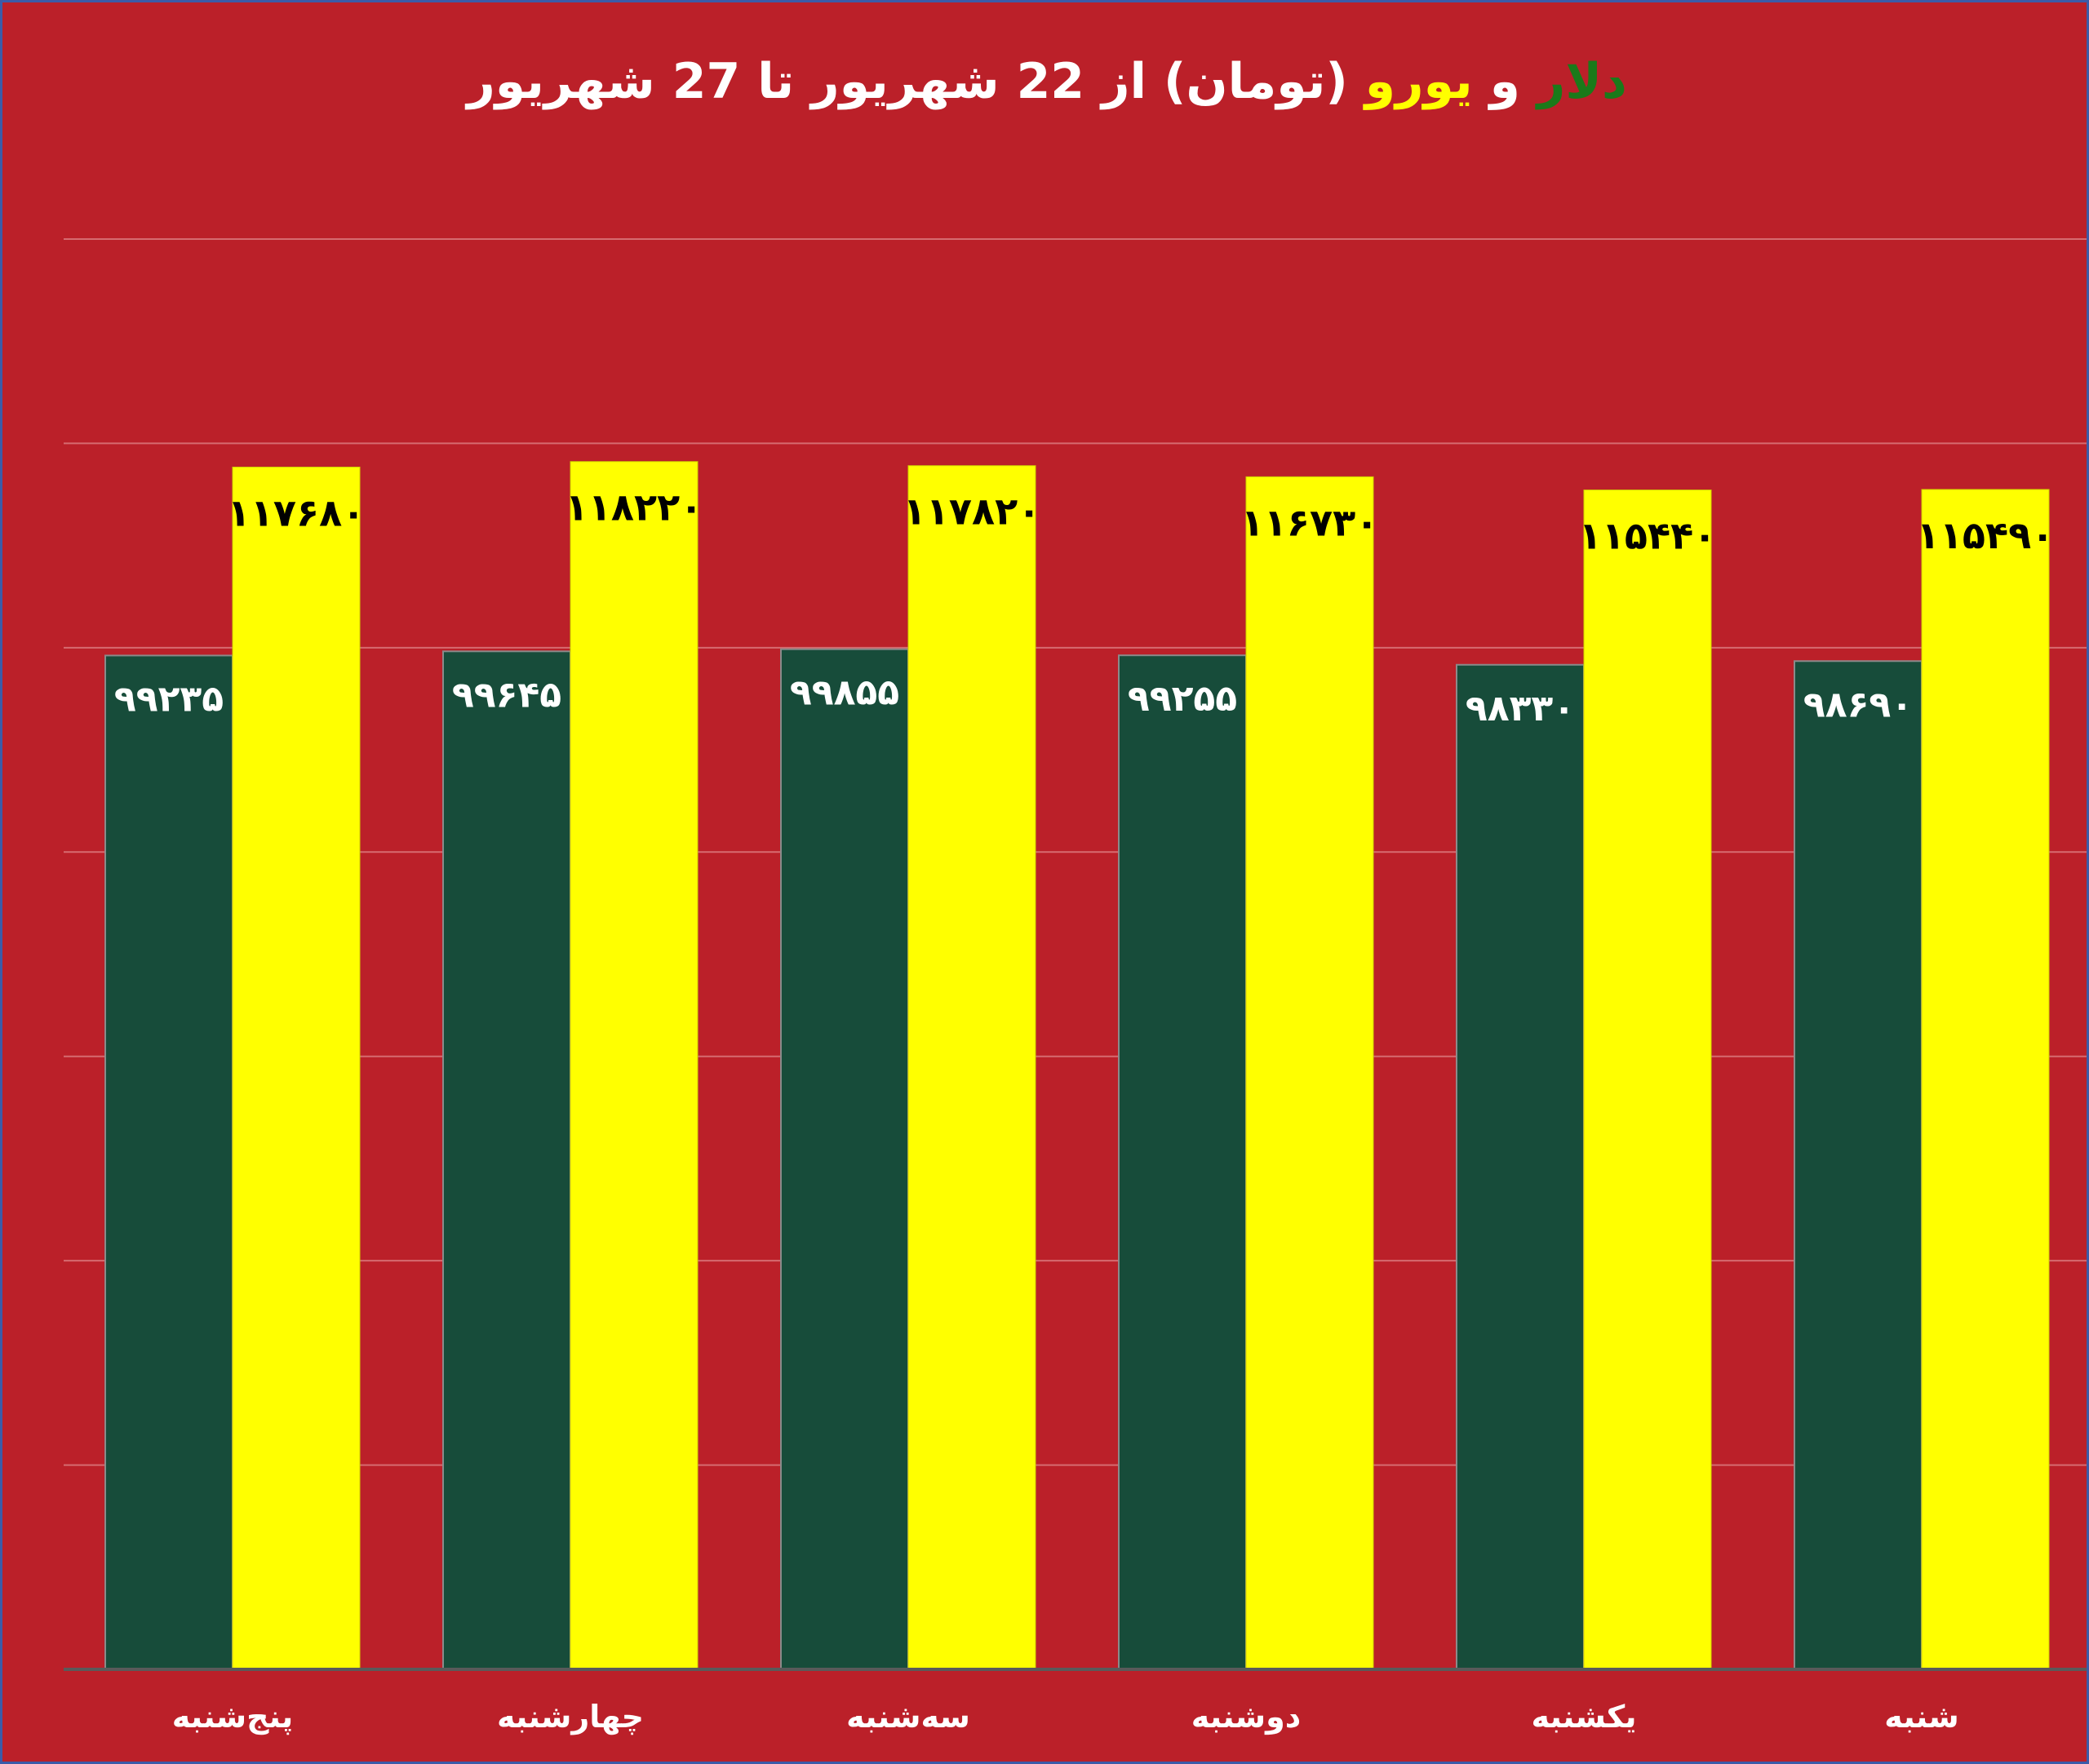  Describe the element at coordinates (507, 695) in the screenshot. I see `data-label-dollar: ۹۹۶۴۵` at that location.